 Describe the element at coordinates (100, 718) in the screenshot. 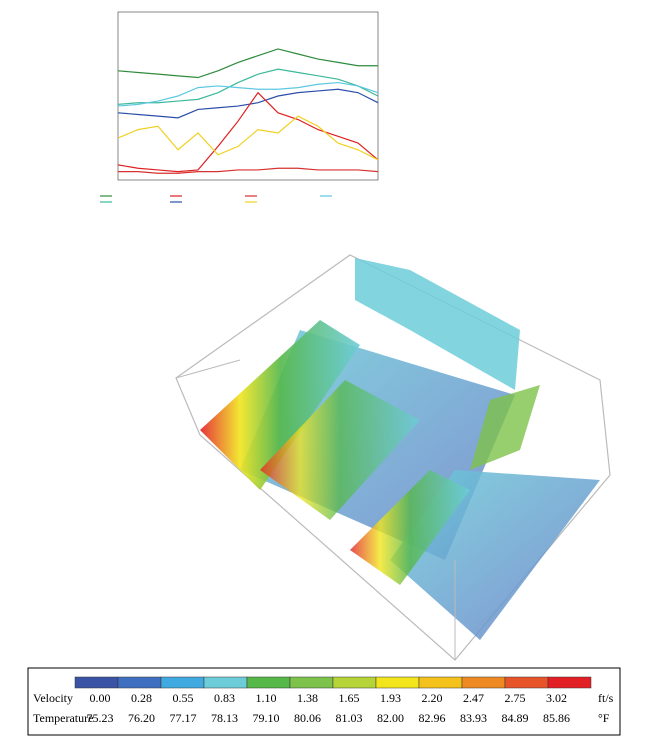

I see `row-value: 75.23` at that location.